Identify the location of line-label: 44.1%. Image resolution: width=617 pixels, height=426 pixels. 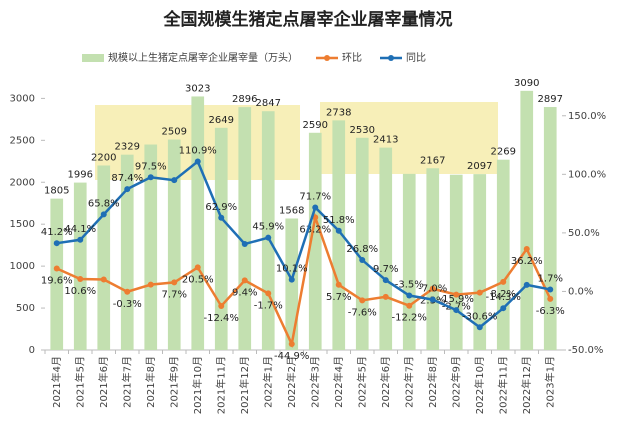
(80, 229).